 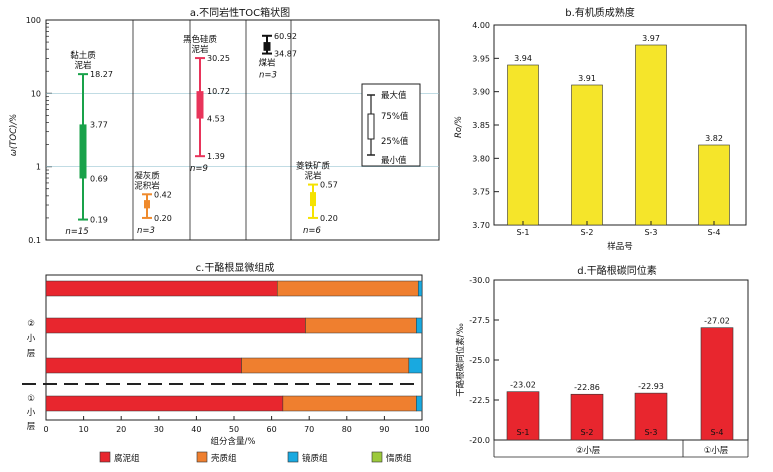 I want to click on panel-a-legend-item: 最小值, so click(x=394, y=160).